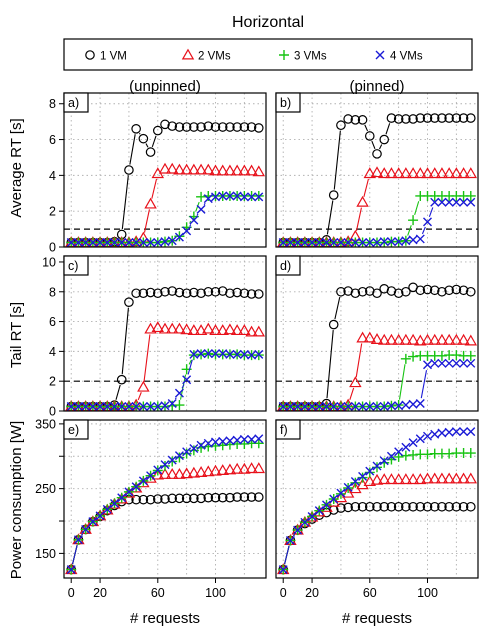 The height and width of the screenshot is (641, 498). What do you see at coordinates (377, 170) in the screenshot?
I see `panel-b: b)` at bounding box center [377, 170].